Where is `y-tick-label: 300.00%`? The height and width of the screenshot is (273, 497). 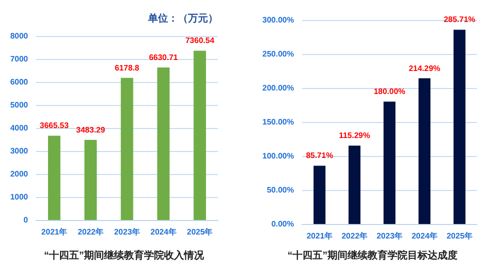 y-tick-label: 300.00% is located at coordinates (278, 20).